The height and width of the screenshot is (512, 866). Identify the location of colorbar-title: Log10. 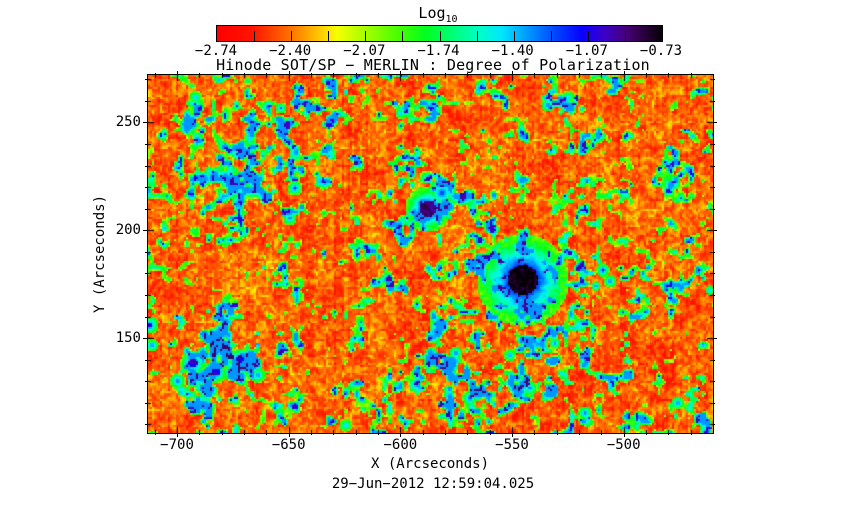
(437, 14).